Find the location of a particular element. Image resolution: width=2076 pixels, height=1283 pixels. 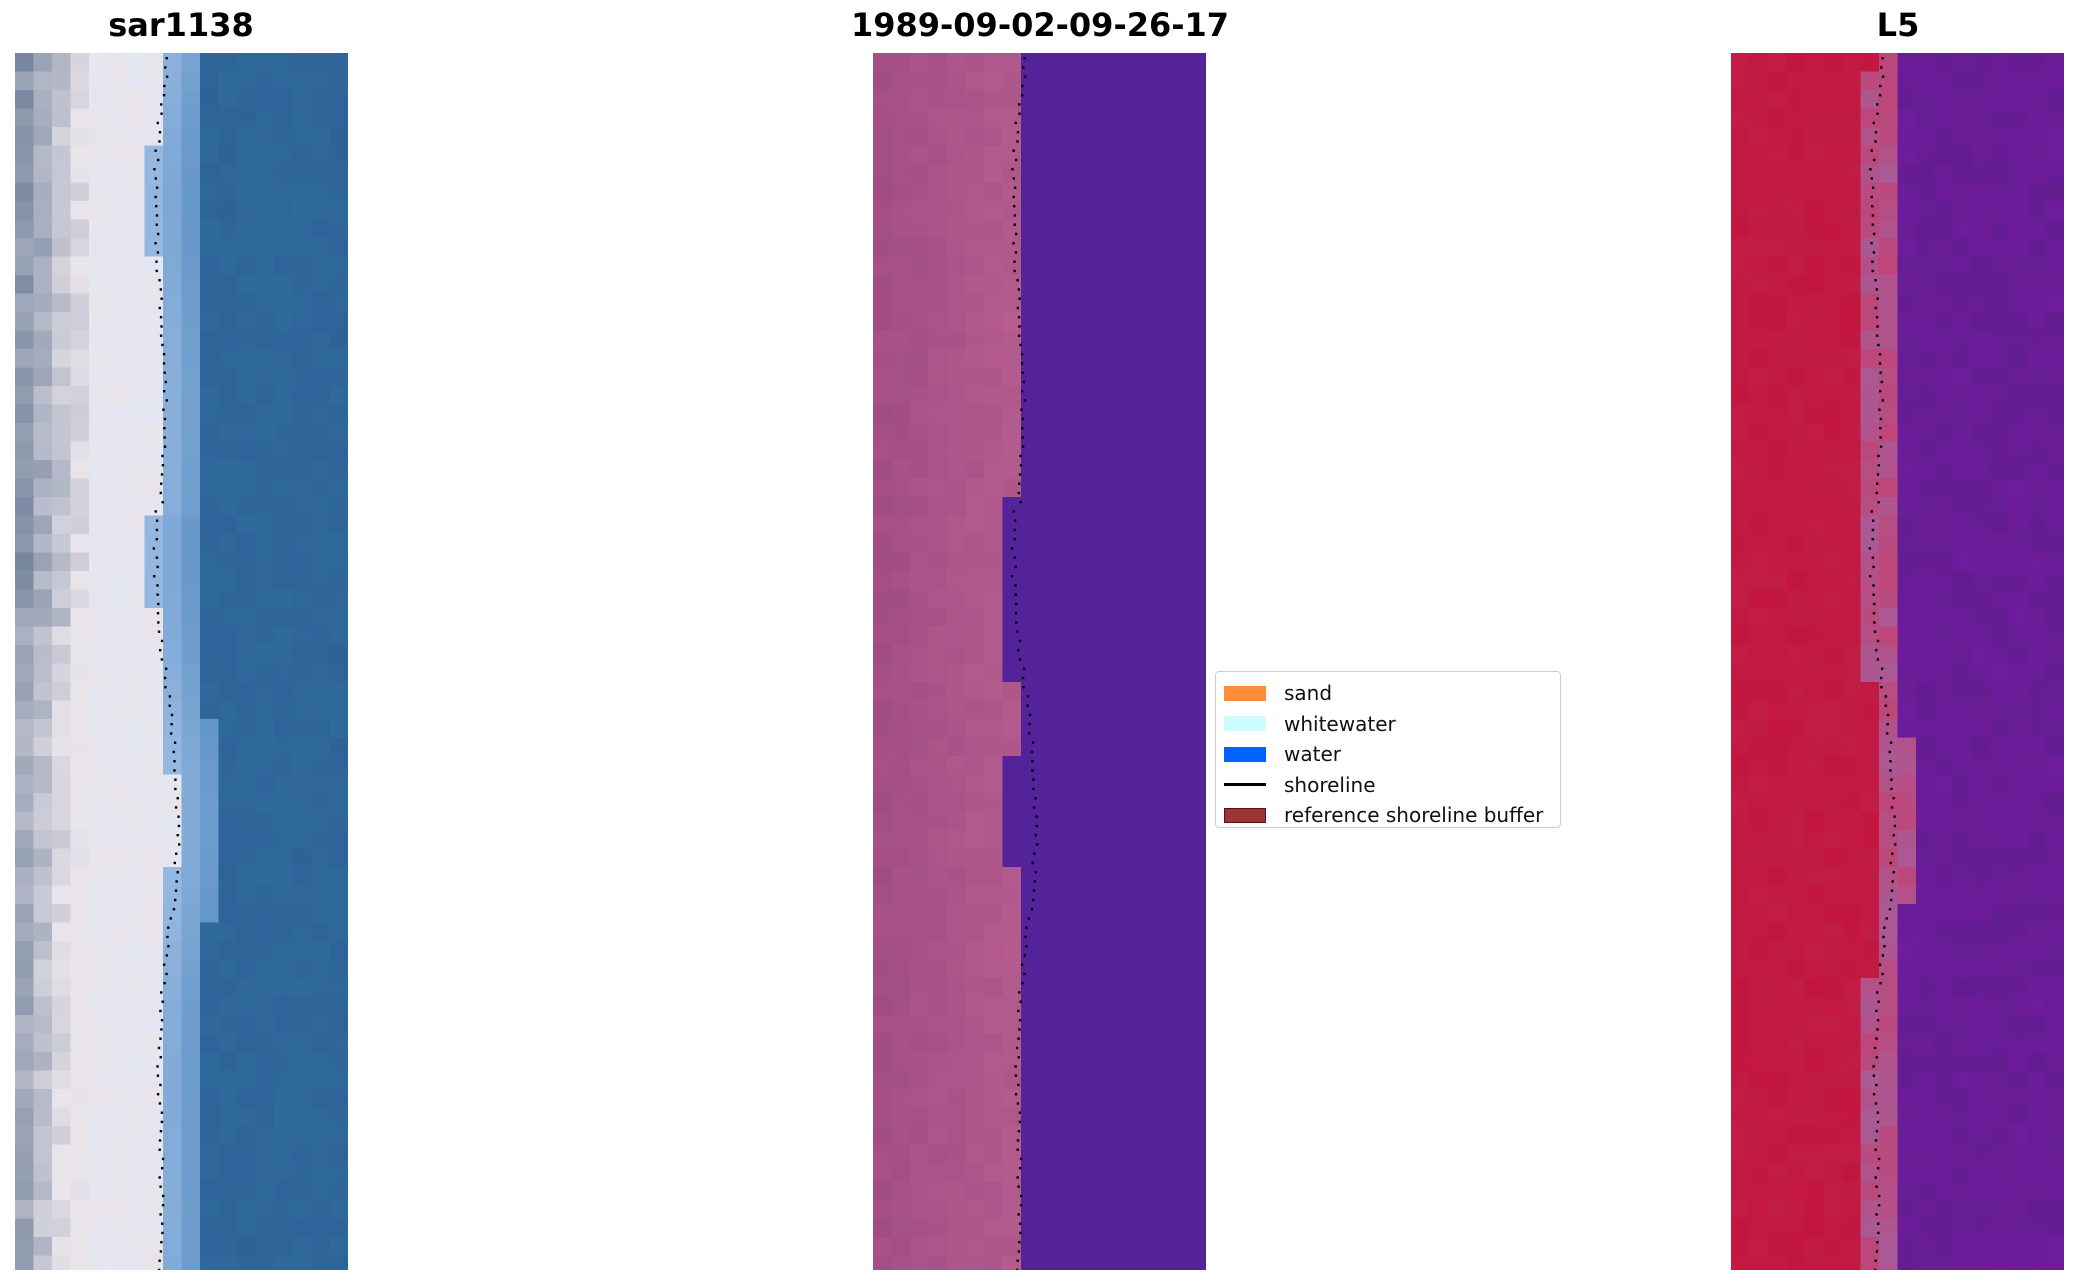

legend-label-reference-buffer: reference shoreline buffer is located at coordinates (1414, 815).